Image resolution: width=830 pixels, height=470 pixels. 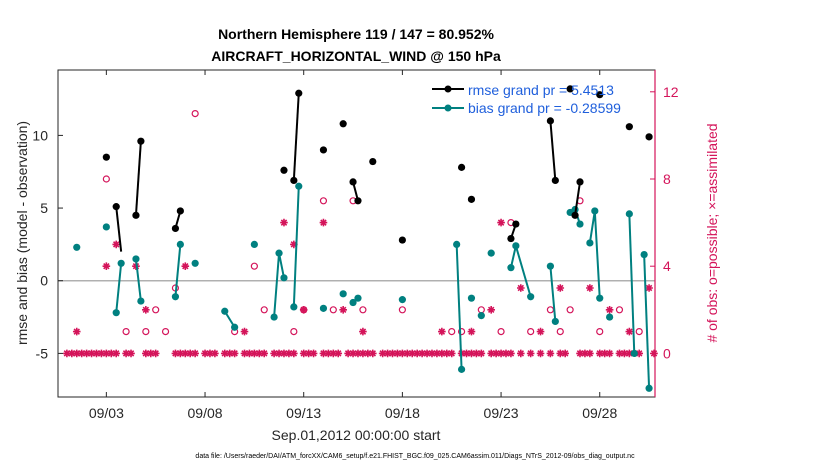 What do you see at coordinates (303, 413) in the screenshot?
I see `x-tick-label: 09/13` at bounding box center [303, 413].